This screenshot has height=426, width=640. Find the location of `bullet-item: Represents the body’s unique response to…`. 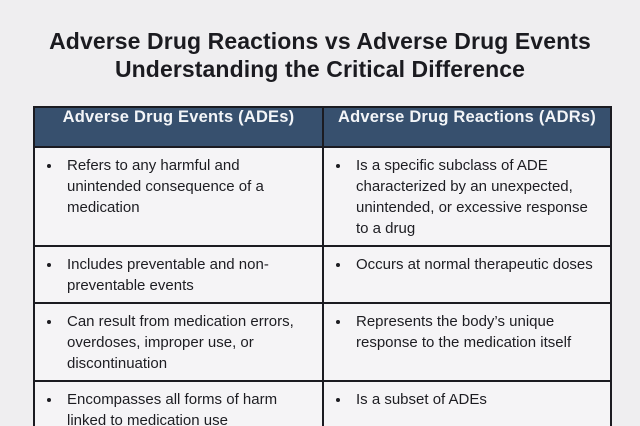

bullet-item: Represents the body’s unique response to… is located at coordinates (475, 332).